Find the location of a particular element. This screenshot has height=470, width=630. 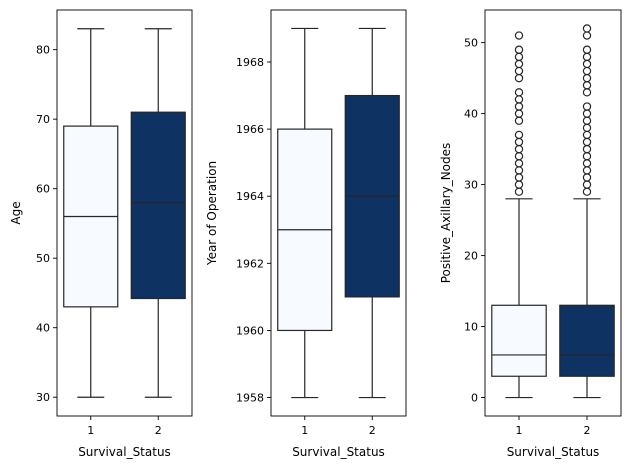

y-tick-label: 1966 is located at coordinates (250, 129).